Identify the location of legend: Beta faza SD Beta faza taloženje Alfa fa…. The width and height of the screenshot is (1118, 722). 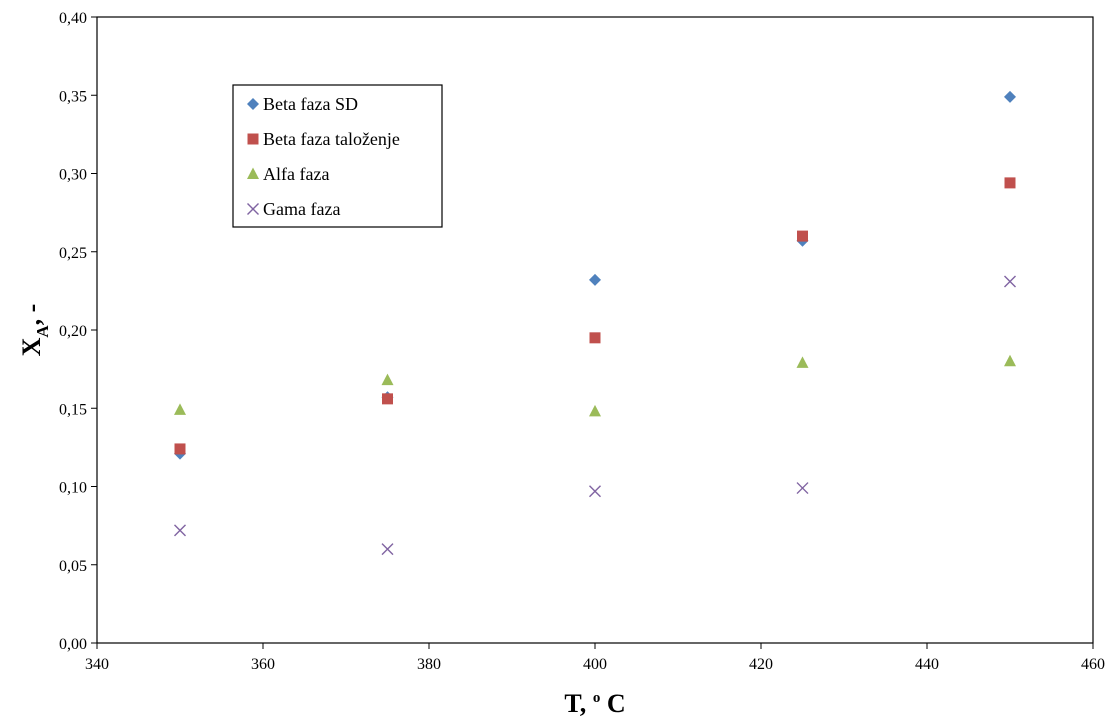
(337, 156).